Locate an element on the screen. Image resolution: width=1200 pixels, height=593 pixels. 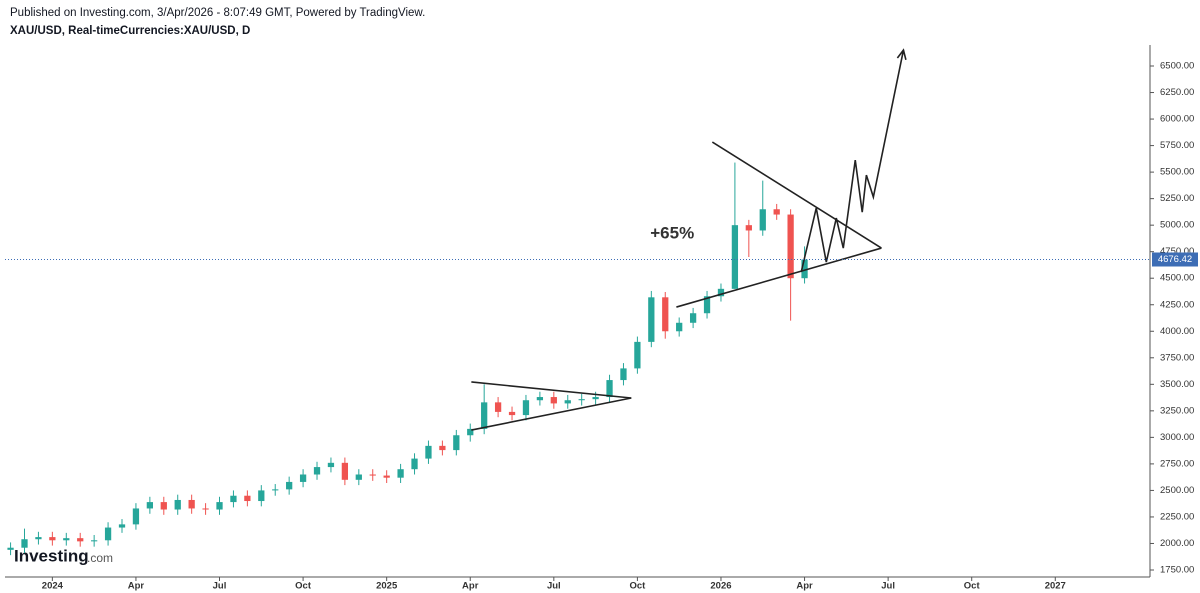
chart-title: XAU/USD, Real-timeCurrencies:XAU/USD, D is located at coordinates (130, 31).